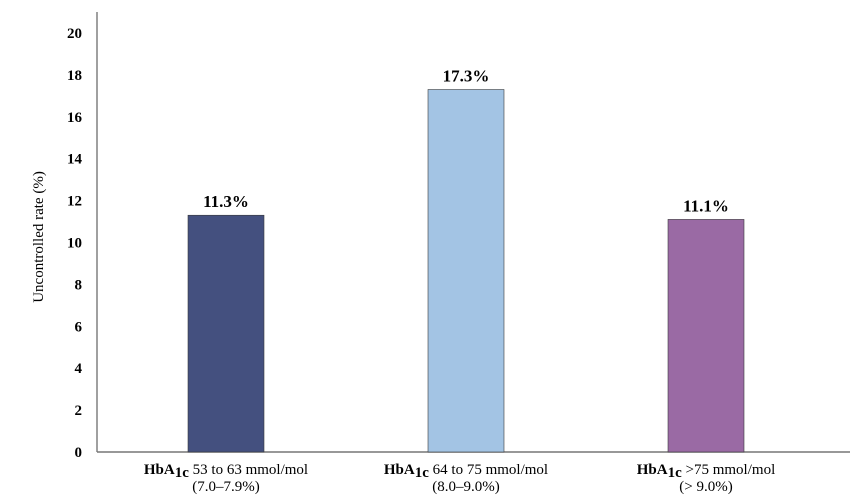 This screenshot has width=862, height=497. I want to click on y-tick-label: 0, so click(79, 453).